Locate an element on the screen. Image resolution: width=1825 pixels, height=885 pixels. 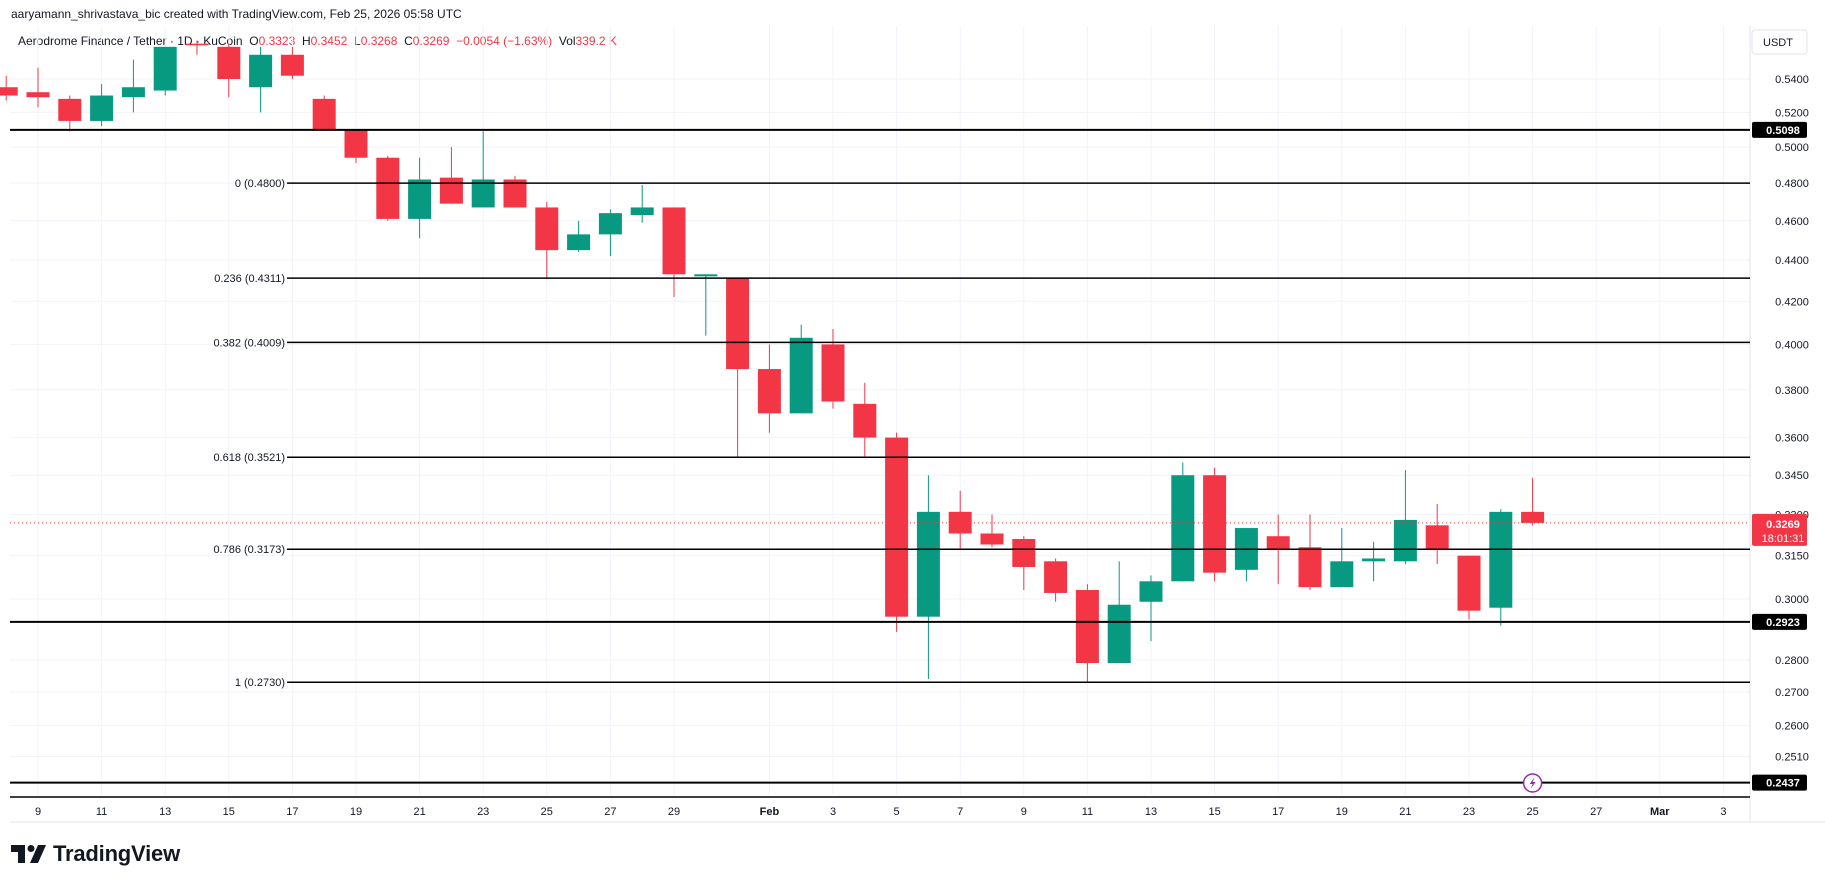
bar-countdown-label: 18:01:31 is located at coordinates (1783, 539).